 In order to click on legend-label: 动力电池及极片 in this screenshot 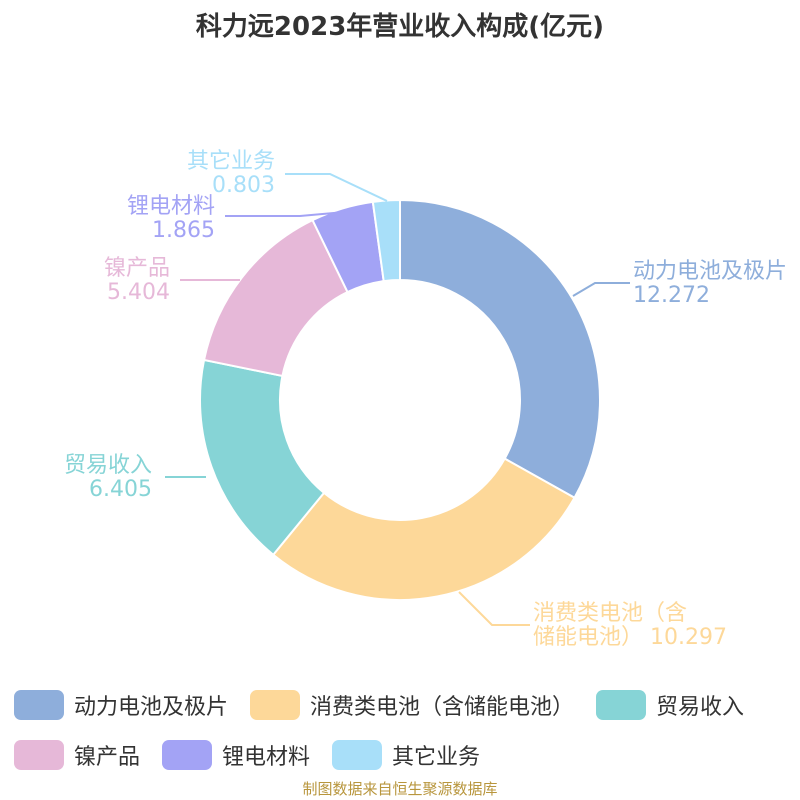, I will do `click(151, 707)`.